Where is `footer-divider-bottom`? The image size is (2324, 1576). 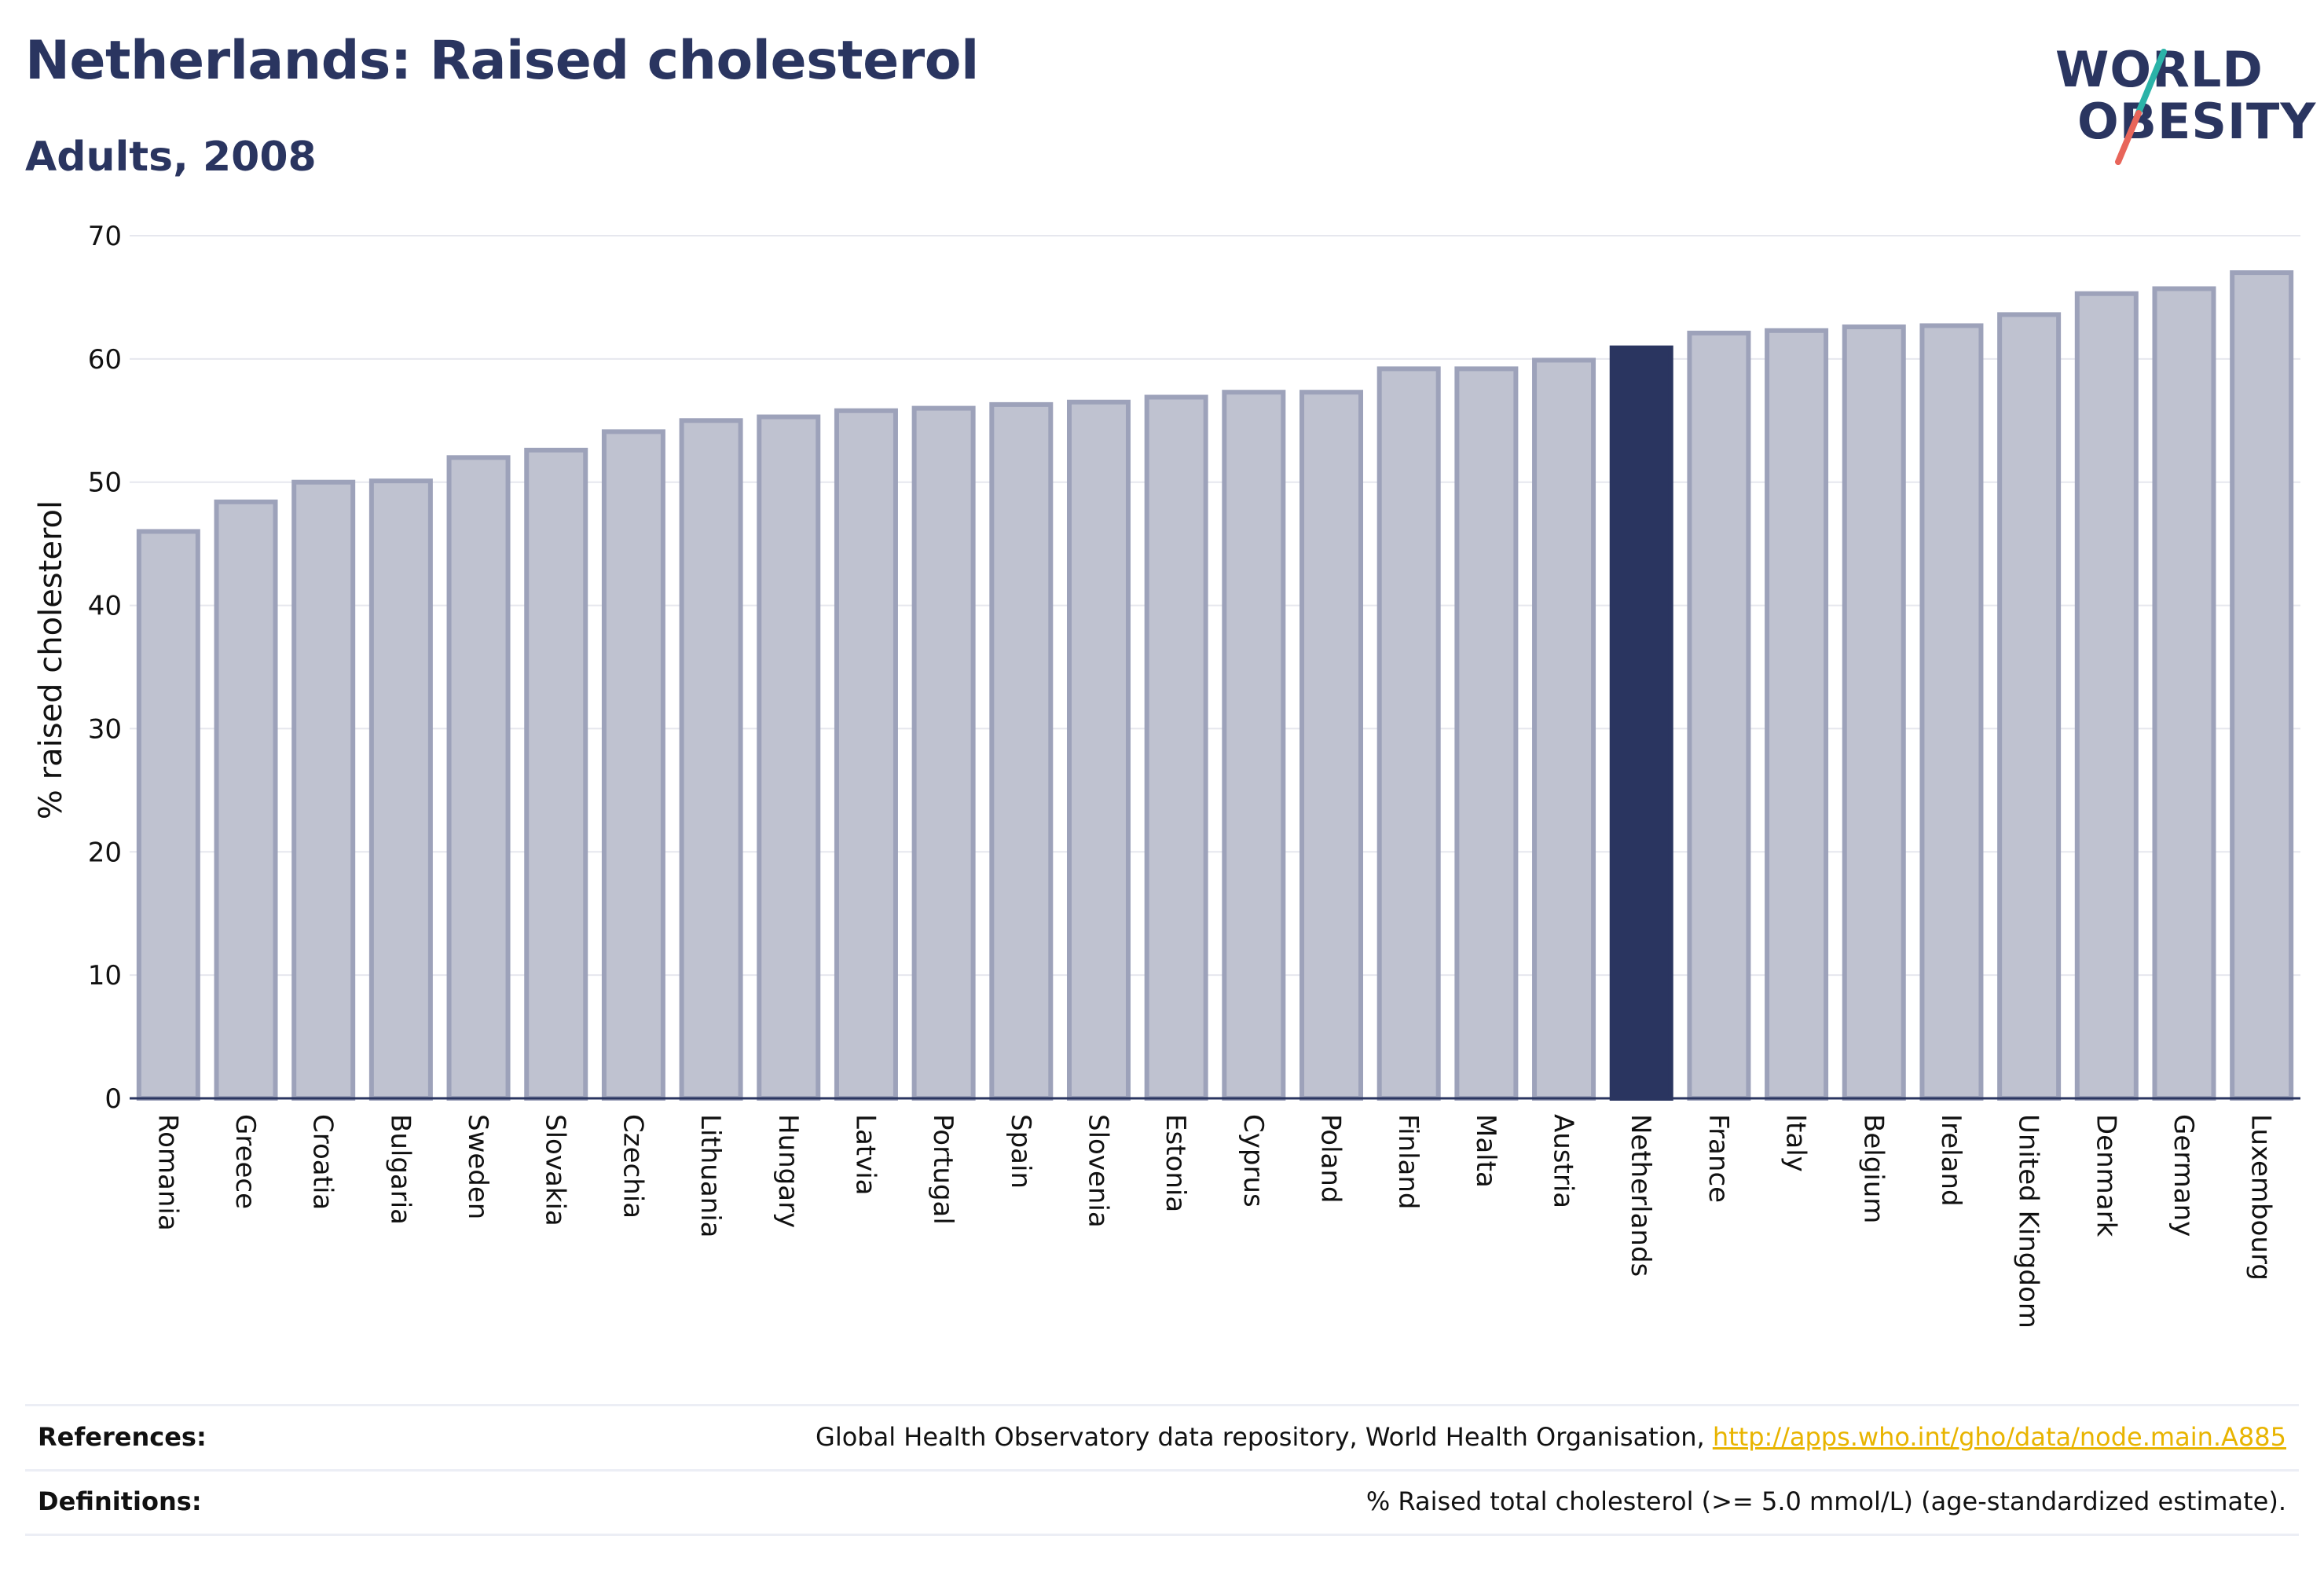 footer-divider-bottom is located at coordinates (1162, 1535).